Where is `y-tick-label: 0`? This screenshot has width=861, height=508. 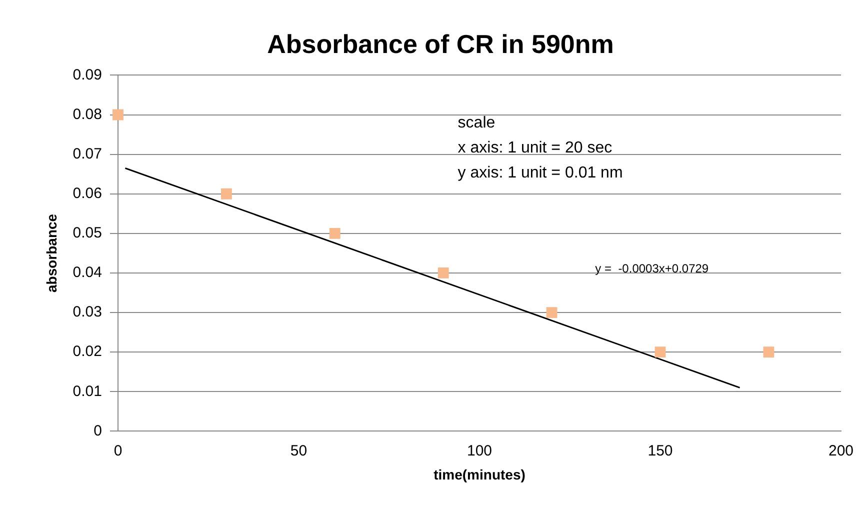
y-tick-label: 0 is located at coordinates (98, 431).